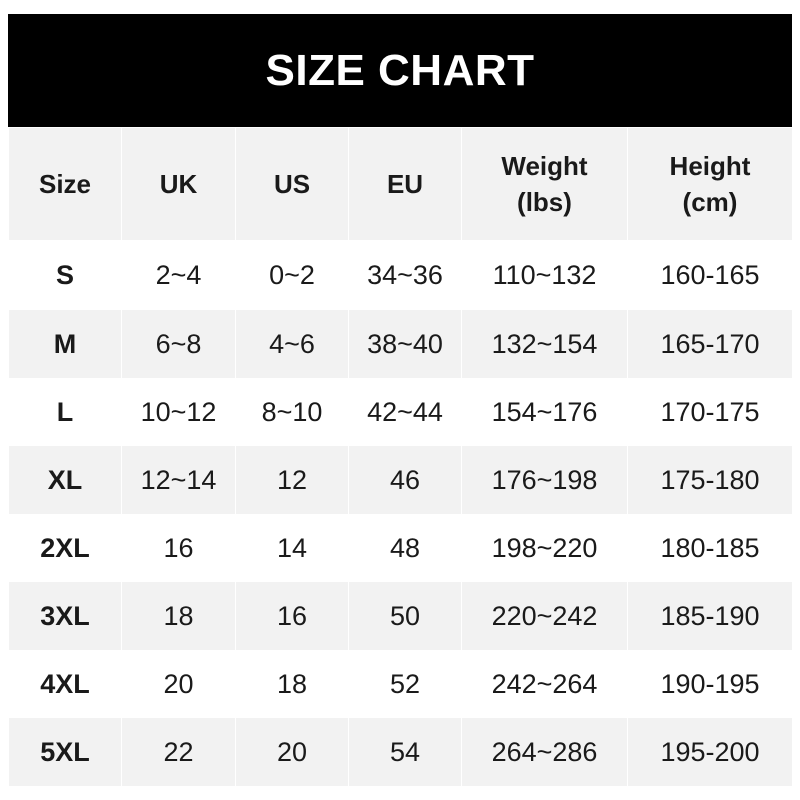 Image resolution: width=800 pixels, height=800 pixels. I want to click on column-header-eu: EU, so click(405, 184).